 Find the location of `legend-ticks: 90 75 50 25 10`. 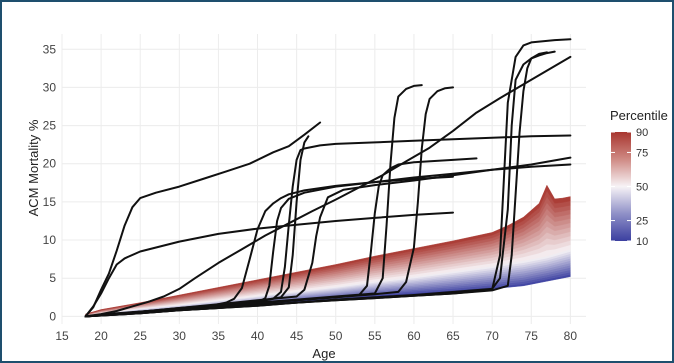

legend-ticks: 90 75 50 25 10 is located at coordinates (629, 187).